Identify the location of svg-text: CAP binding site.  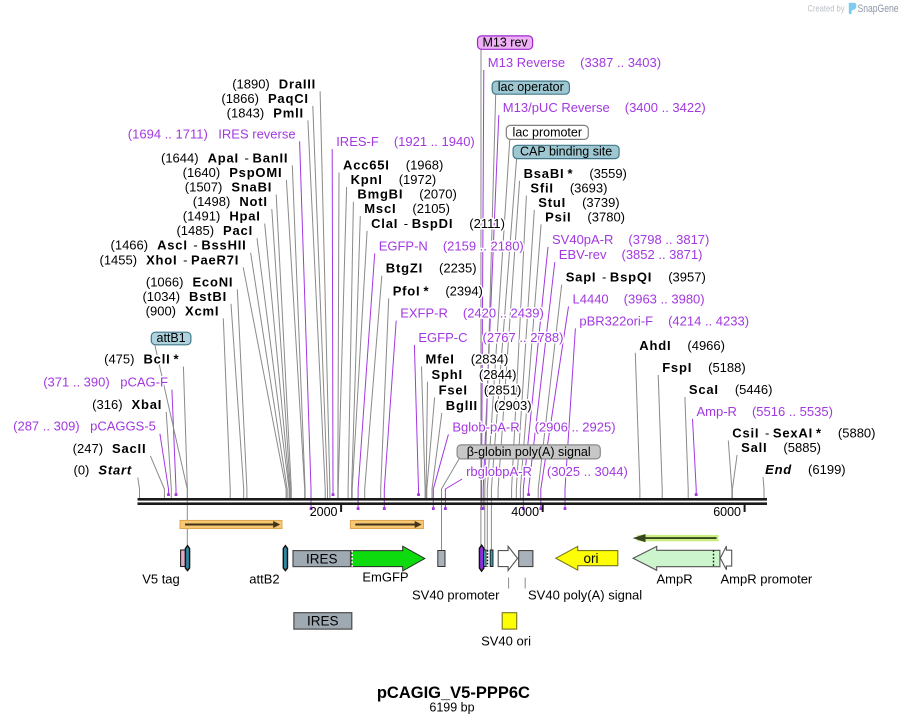
(566, 152).